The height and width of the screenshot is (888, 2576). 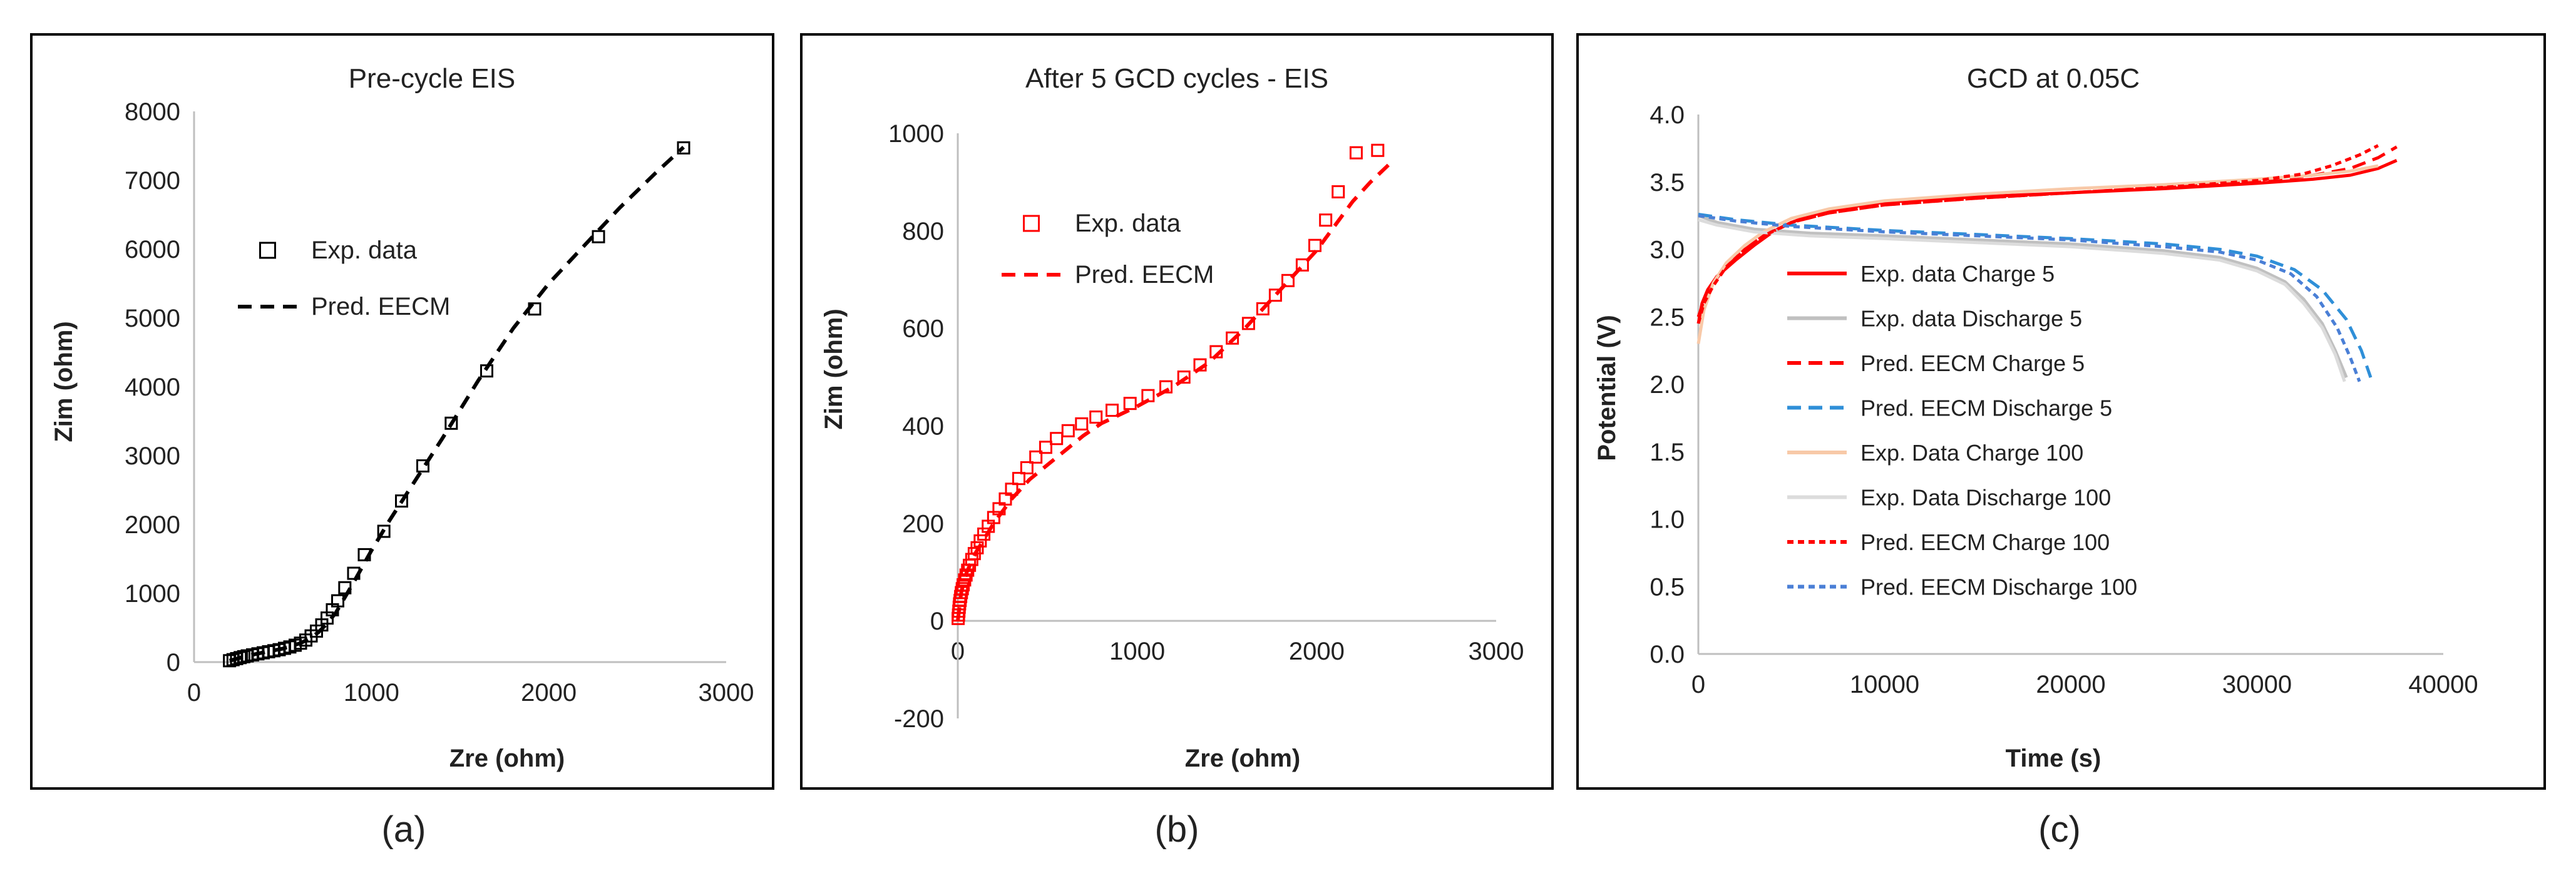 I want to click on axis-lines, so click(x=459, y=387).